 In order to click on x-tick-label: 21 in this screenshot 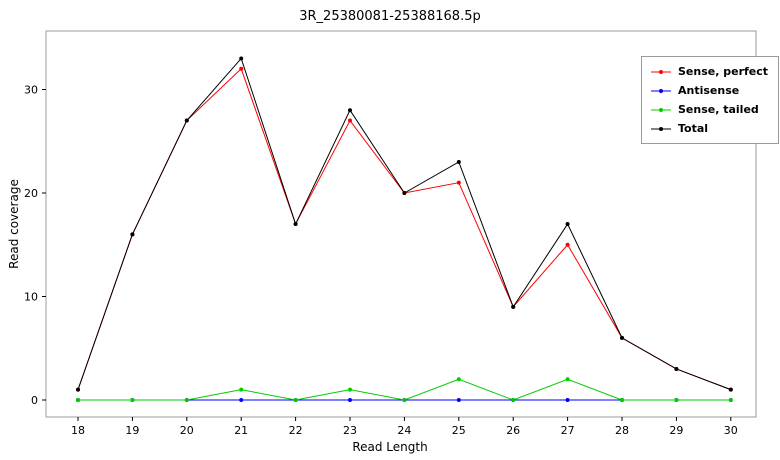, I will do `click(241, 430)`.